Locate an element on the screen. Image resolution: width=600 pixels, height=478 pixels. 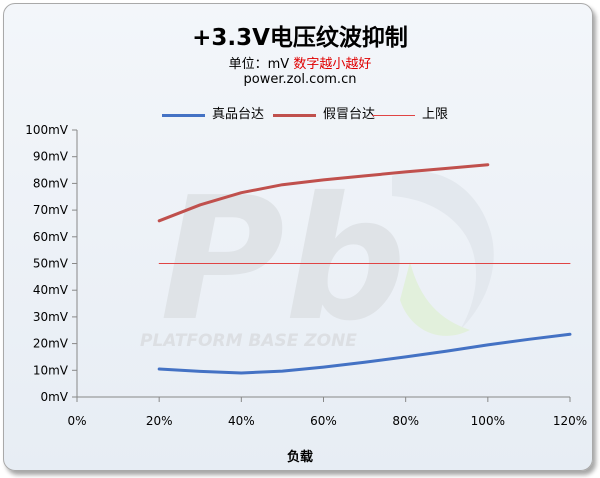
chart-subtitle: 单位：mV 数字越小越好 is located at coordinates (300, 62).